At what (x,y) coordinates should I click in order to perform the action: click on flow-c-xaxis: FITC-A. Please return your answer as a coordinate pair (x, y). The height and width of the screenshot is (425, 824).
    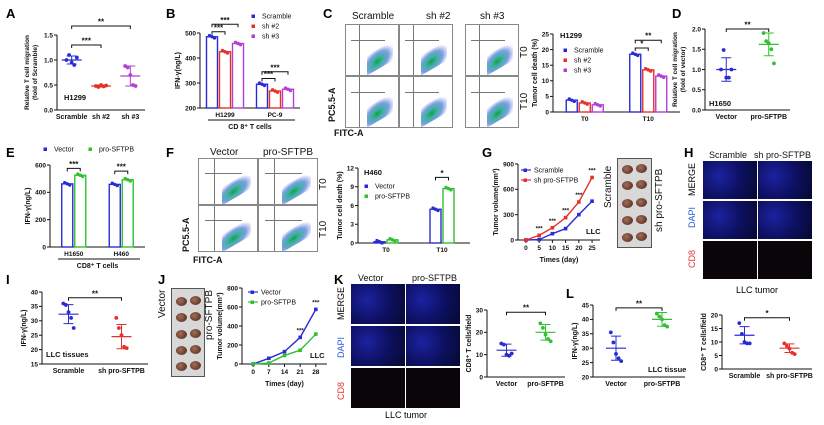
    Looking at the image, I should click on (349, 133).